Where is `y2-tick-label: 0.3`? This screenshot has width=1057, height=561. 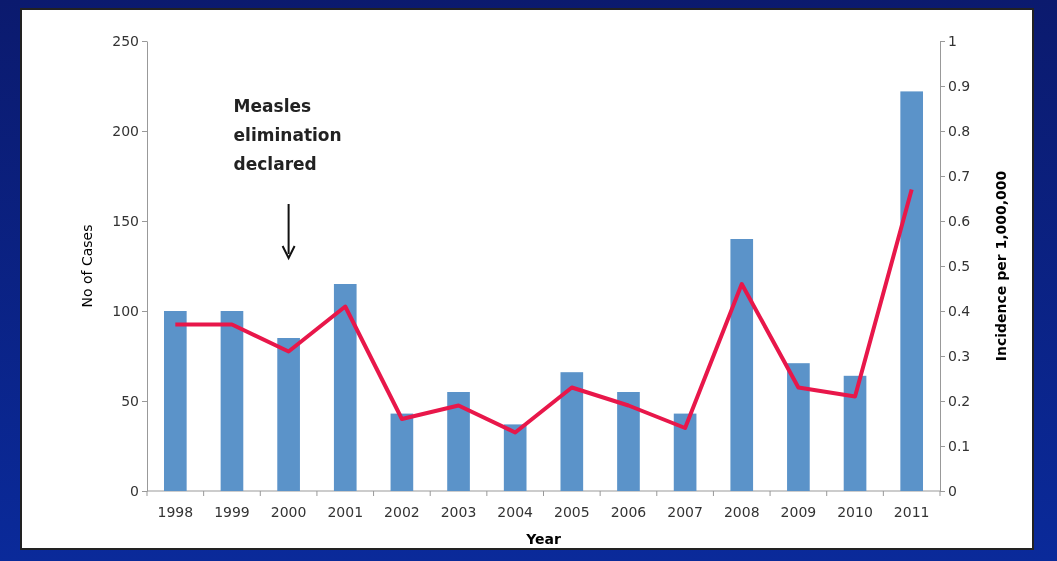 y2-tick-label: 0.3 is located at coordinates (959, 355).